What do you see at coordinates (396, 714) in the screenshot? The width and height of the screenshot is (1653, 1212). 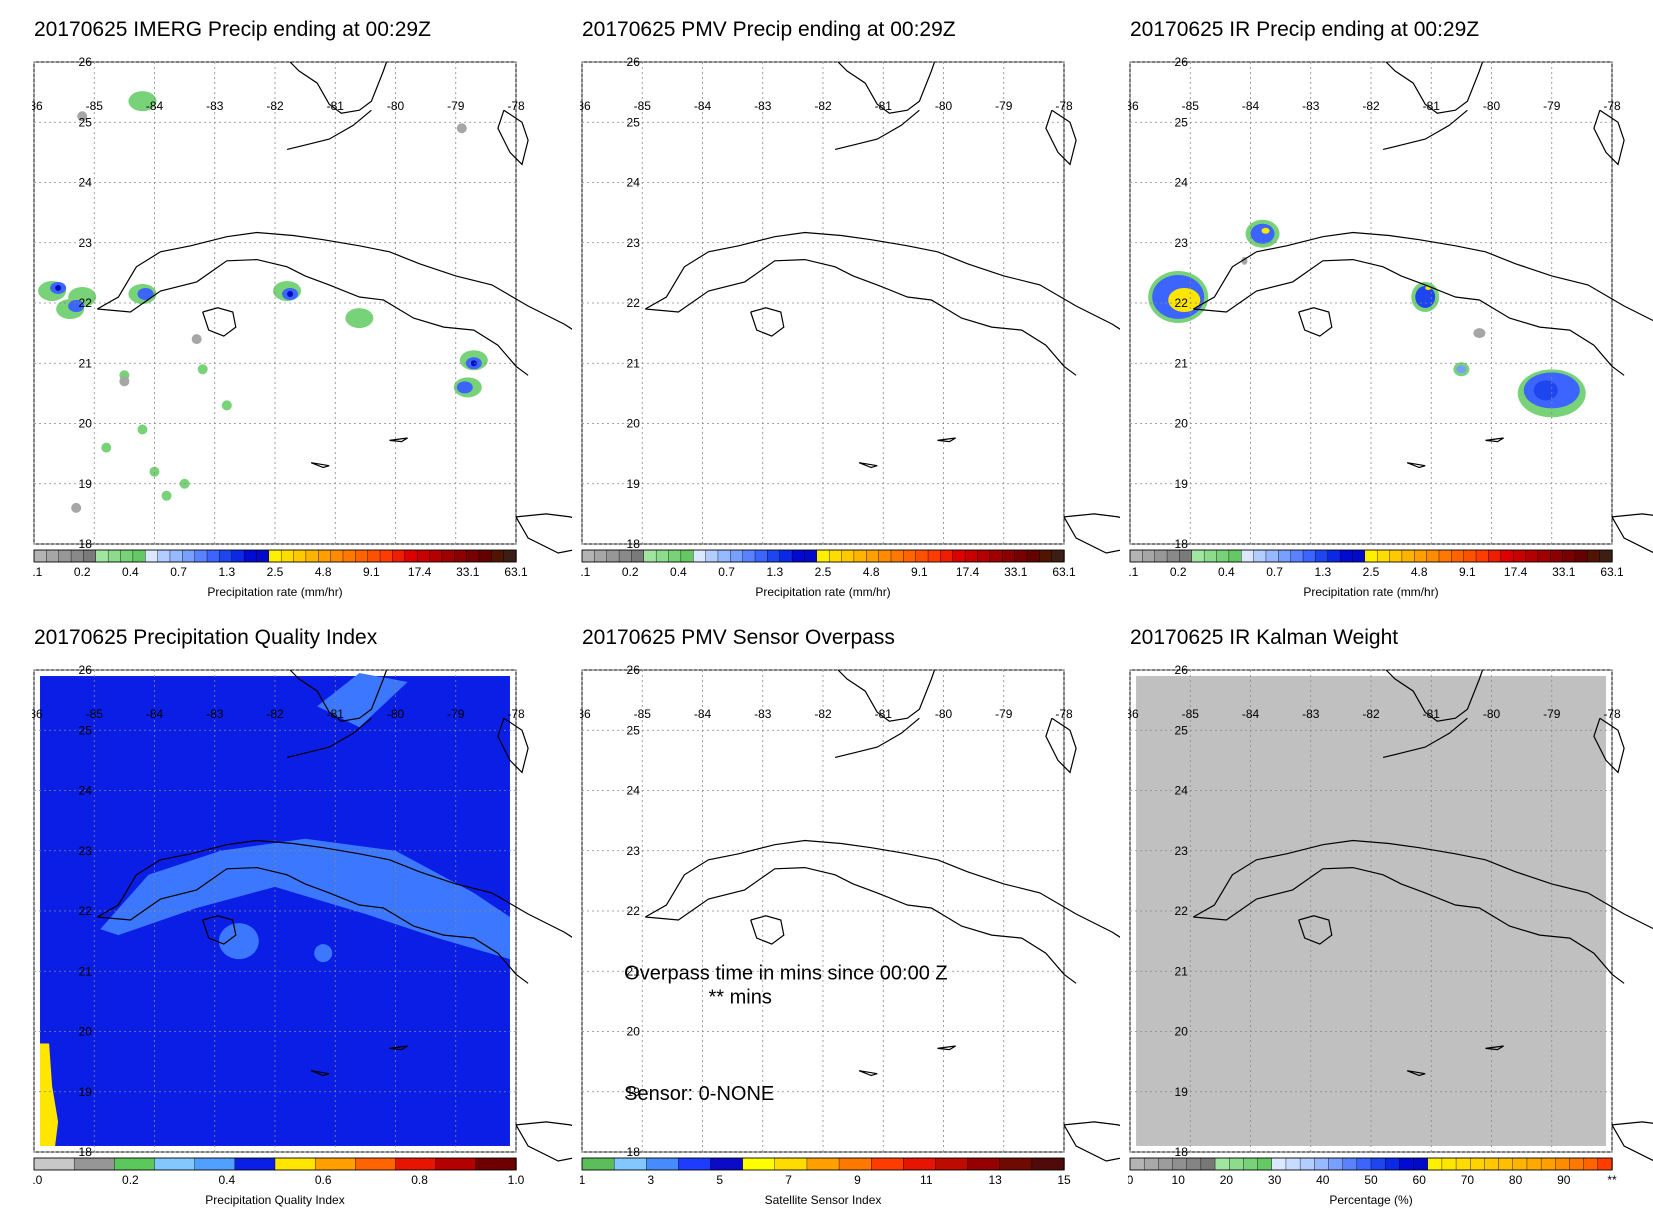 I see `lon-tick-label: -80` at bounding box center [396, 714].